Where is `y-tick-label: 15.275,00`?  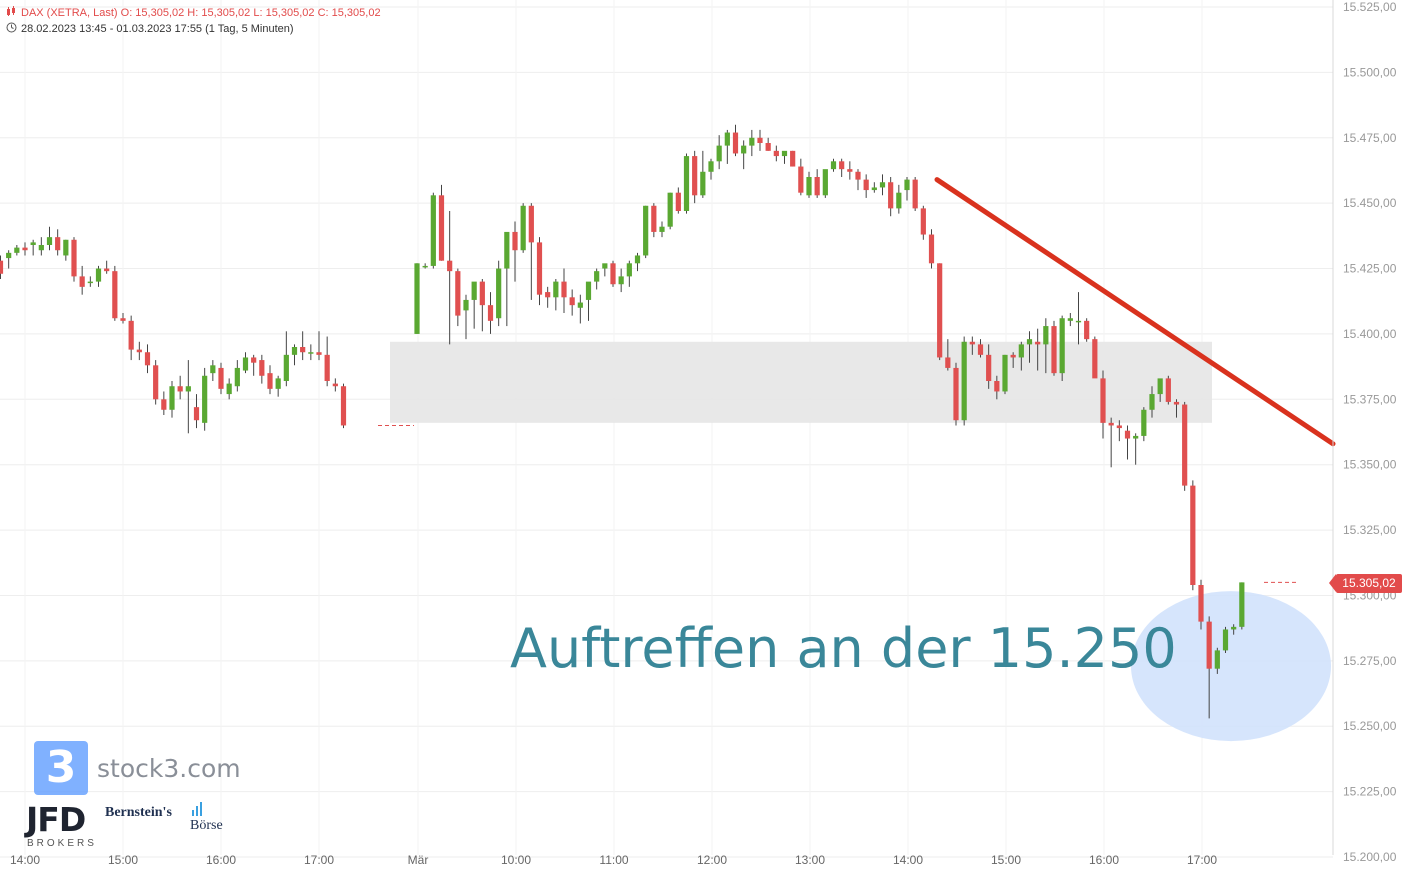 y-tick-label: 15.275,00 is located at coordinates (1370, 661).